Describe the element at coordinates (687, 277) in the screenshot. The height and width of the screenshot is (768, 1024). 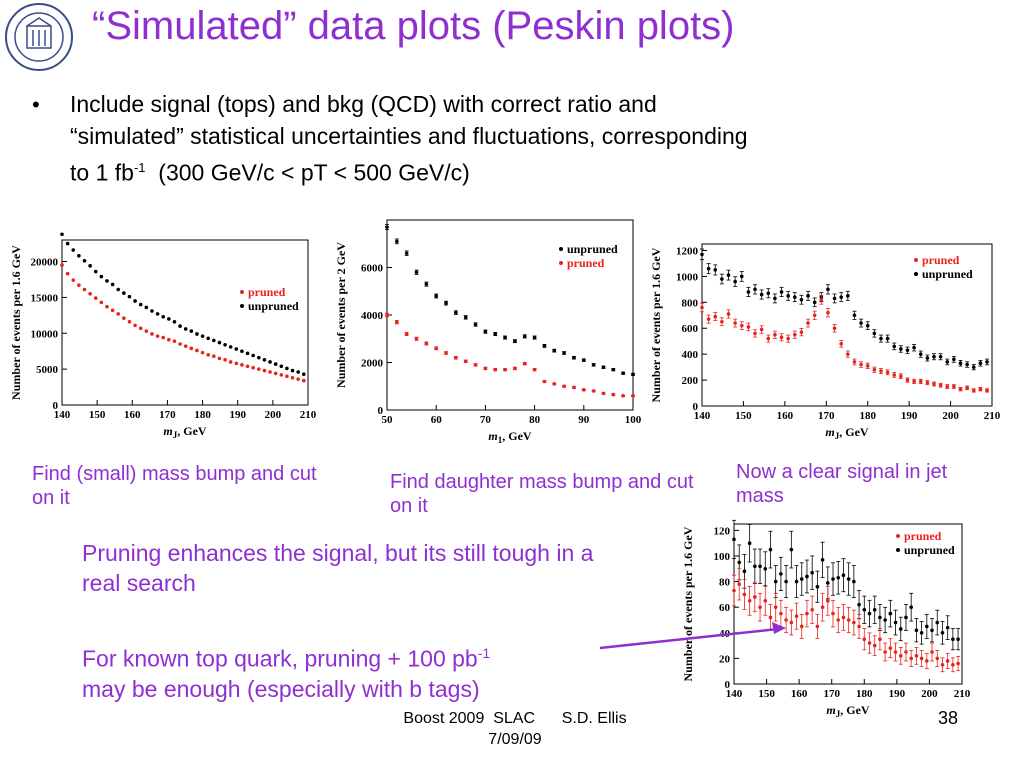
I see `y-tick-label: 1000` at that location.